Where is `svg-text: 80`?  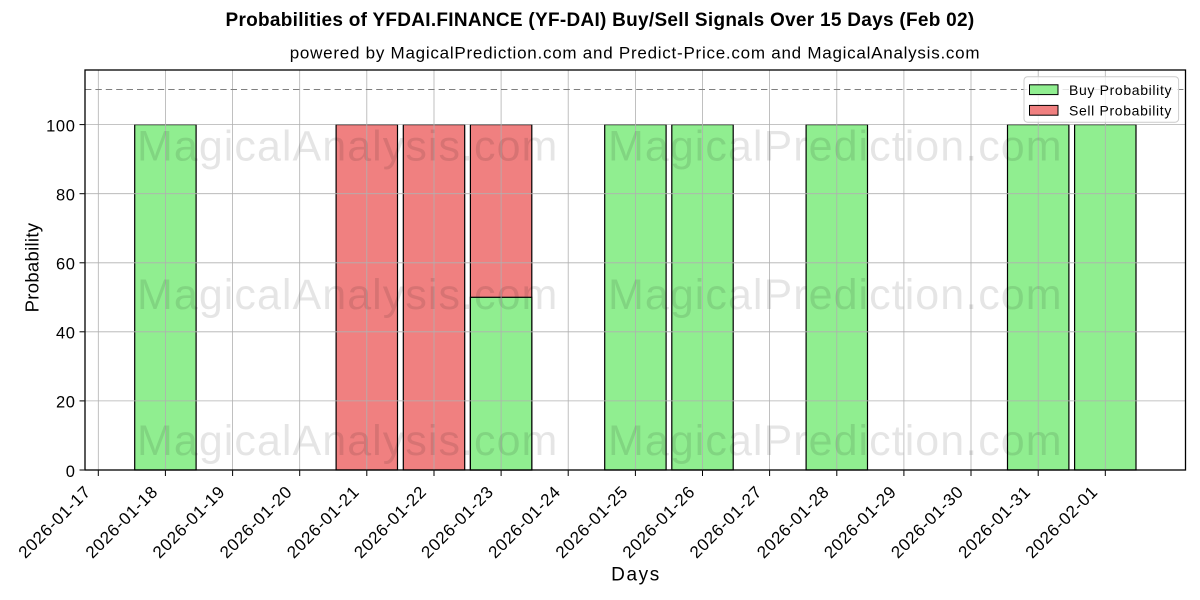 svg-text: 80 is located at coordinates (66, 196).